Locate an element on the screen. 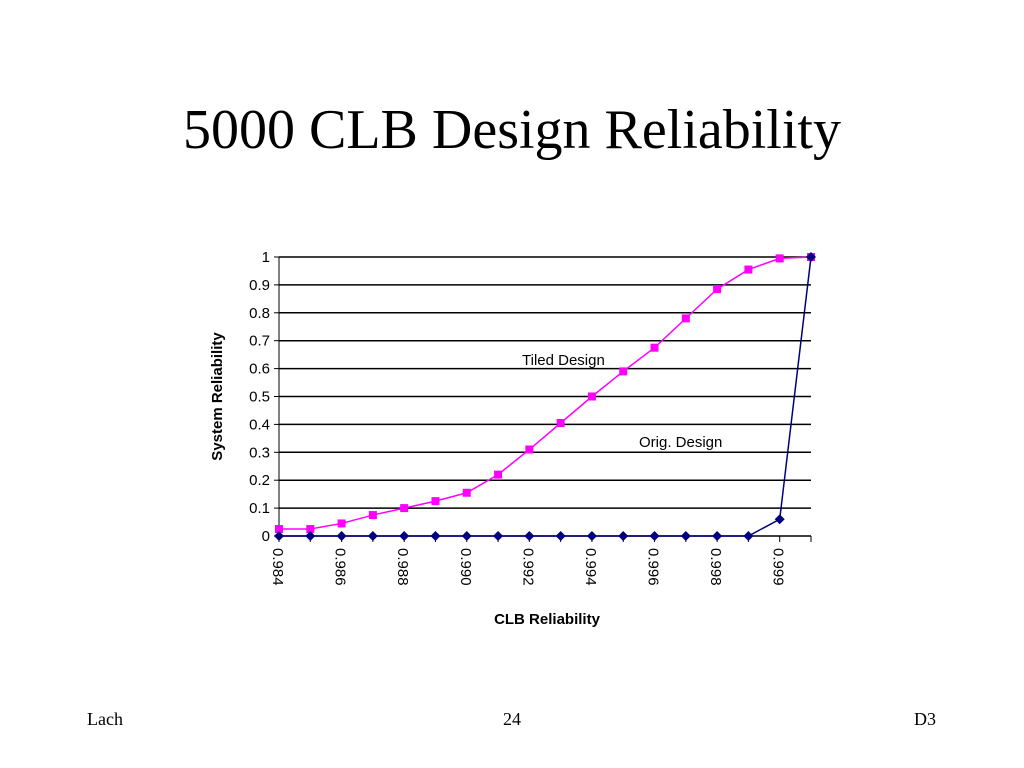  x-tick-label: 0.992 is located at coordinates (527, 567).